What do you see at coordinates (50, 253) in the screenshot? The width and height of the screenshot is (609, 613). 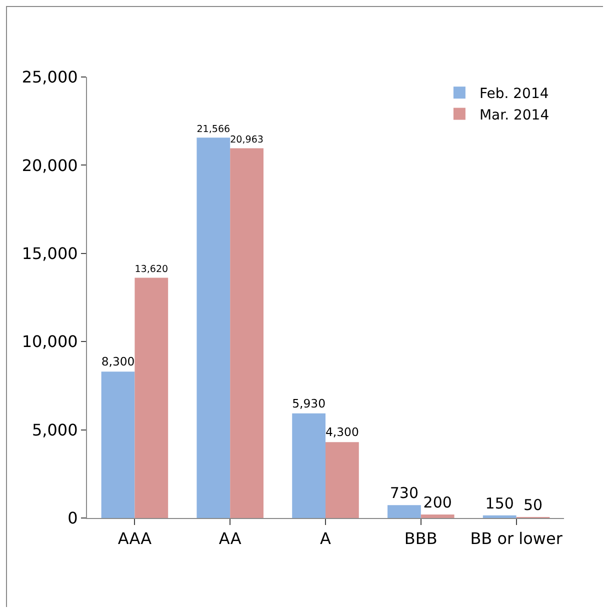 I see `y-tick-label: 15,000` at bounding box center [50, 253].